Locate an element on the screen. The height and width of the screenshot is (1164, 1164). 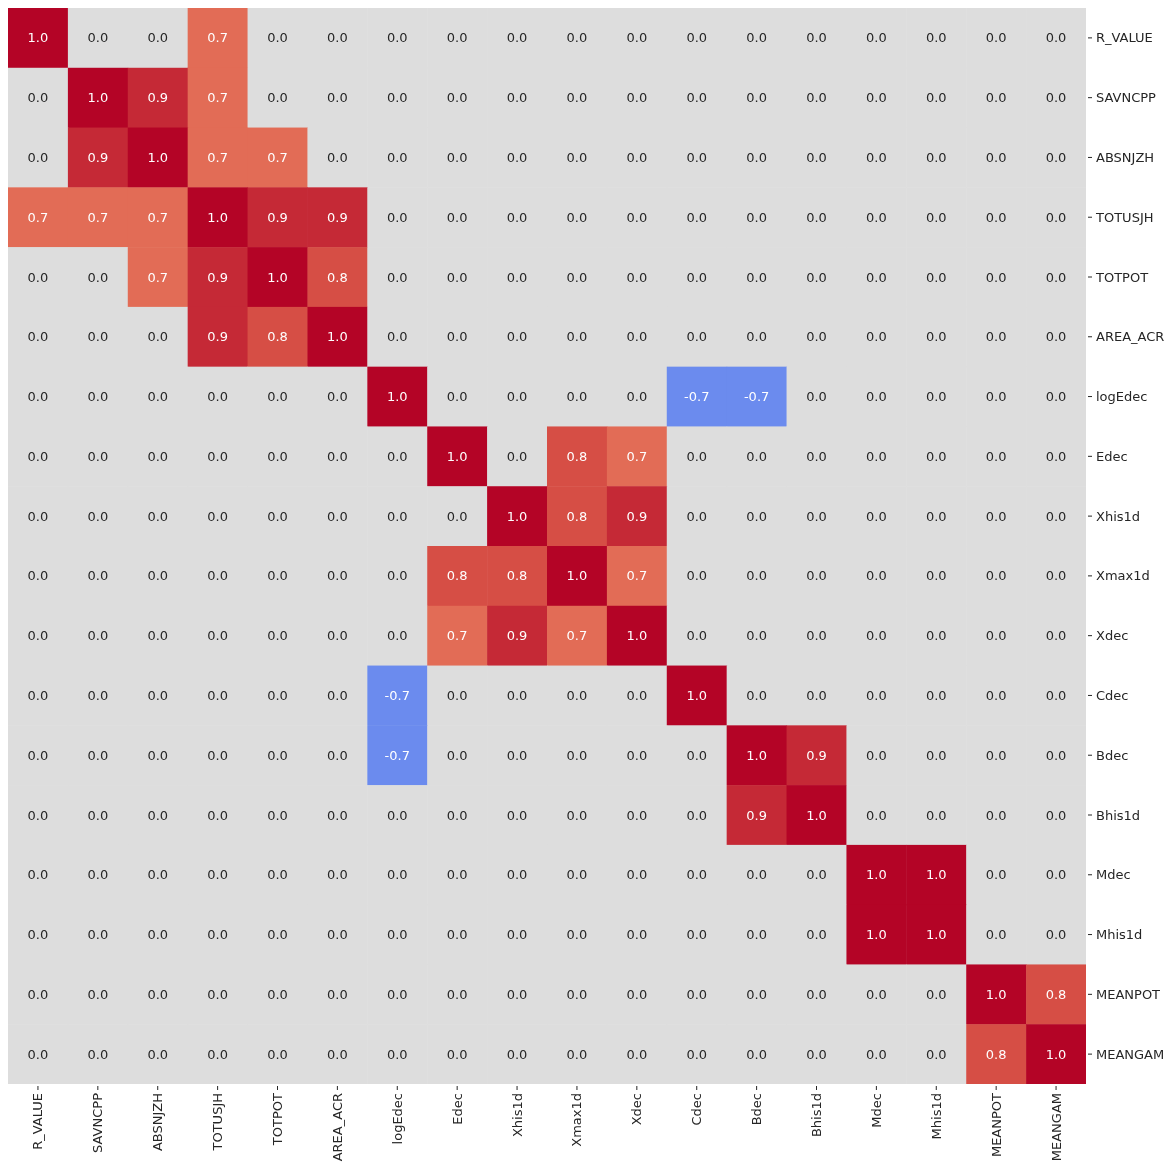
y-tick-label: Bhis1d is located at coordinates (1118, 815).